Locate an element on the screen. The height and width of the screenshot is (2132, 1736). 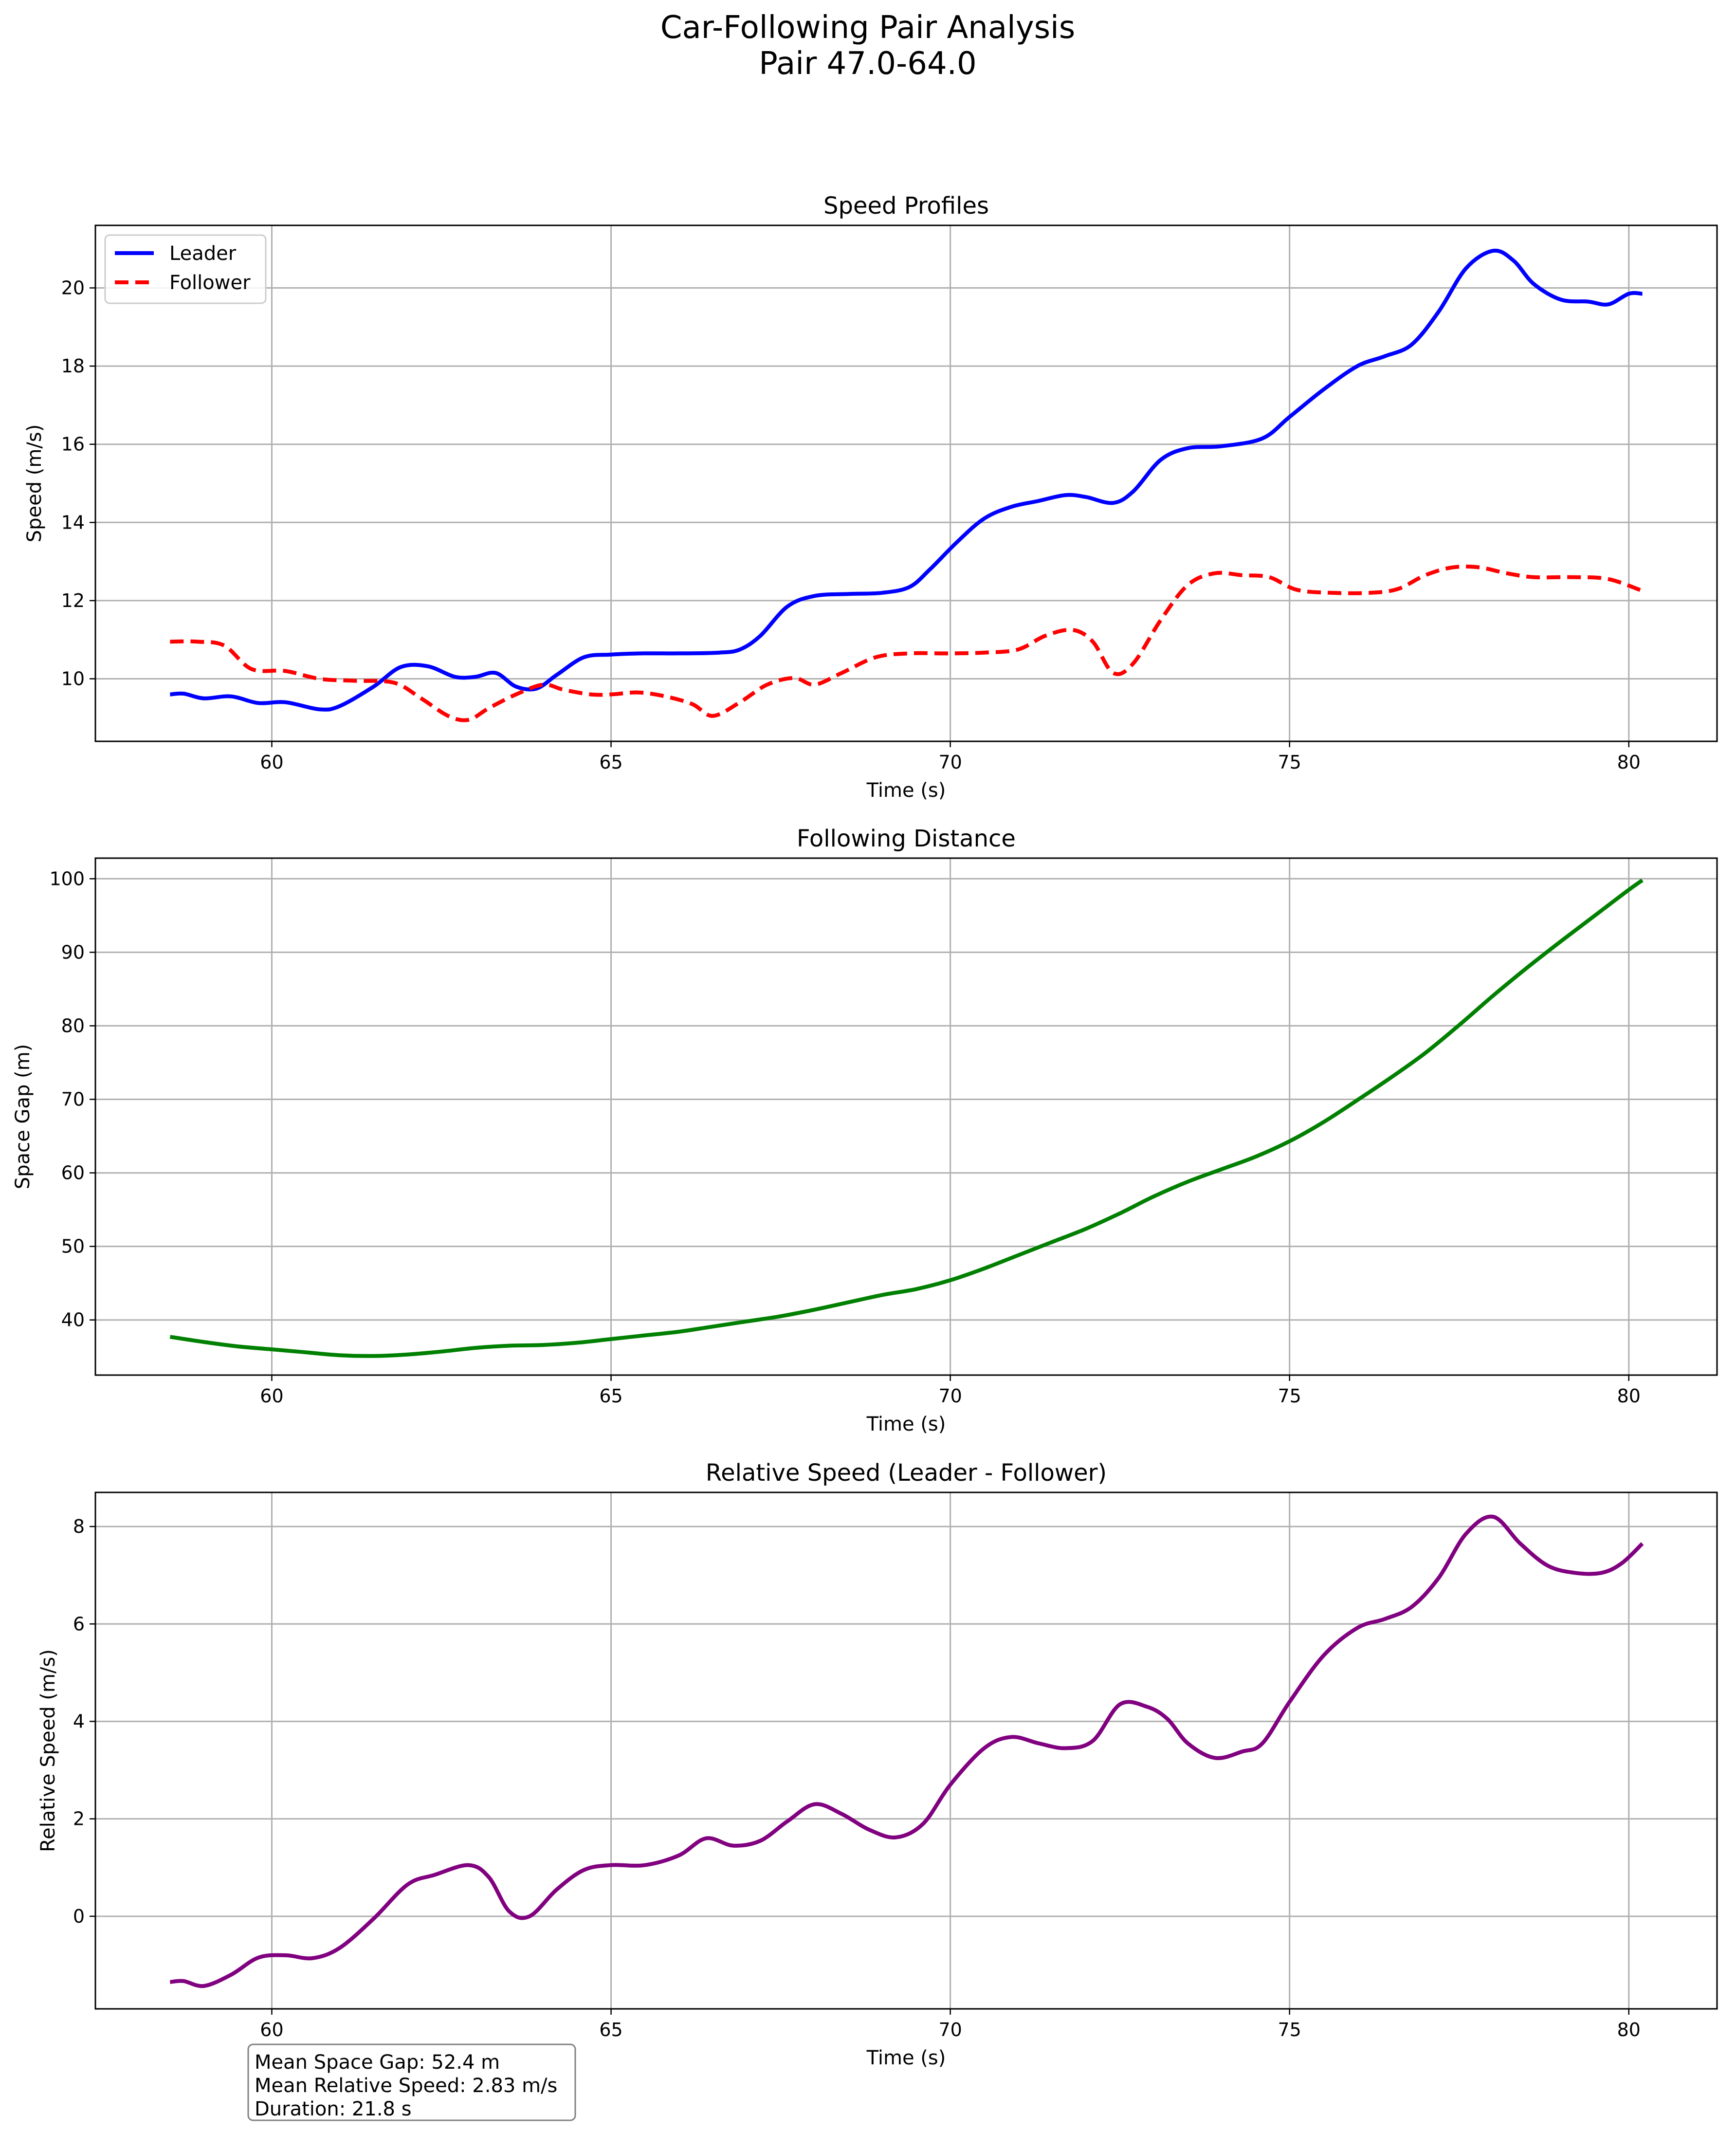
stats-mean-space-gap: Mean Space Gap: 52.4 m is located at coordinates (378, 2062).